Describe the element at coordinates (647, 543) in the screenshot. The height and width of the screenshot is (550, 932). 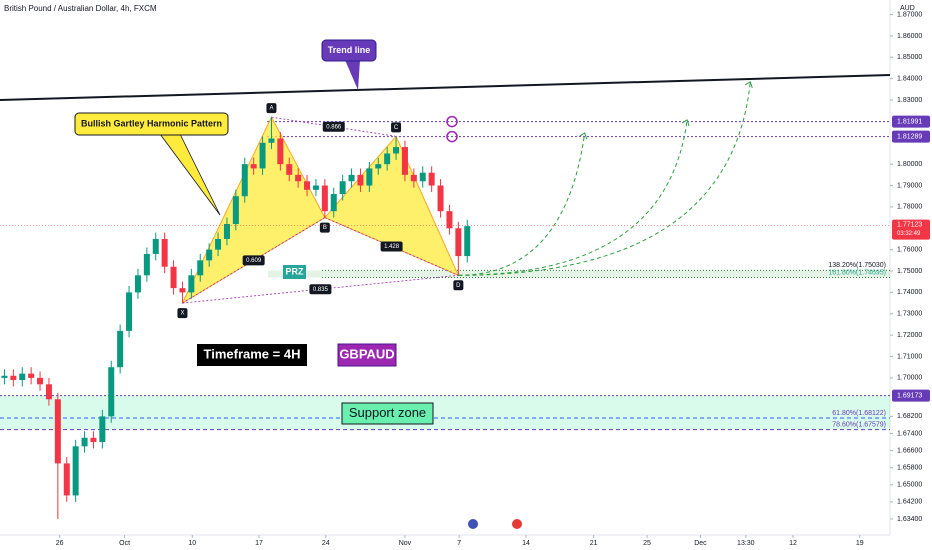
I see `x-tick-label: 25` at that location.